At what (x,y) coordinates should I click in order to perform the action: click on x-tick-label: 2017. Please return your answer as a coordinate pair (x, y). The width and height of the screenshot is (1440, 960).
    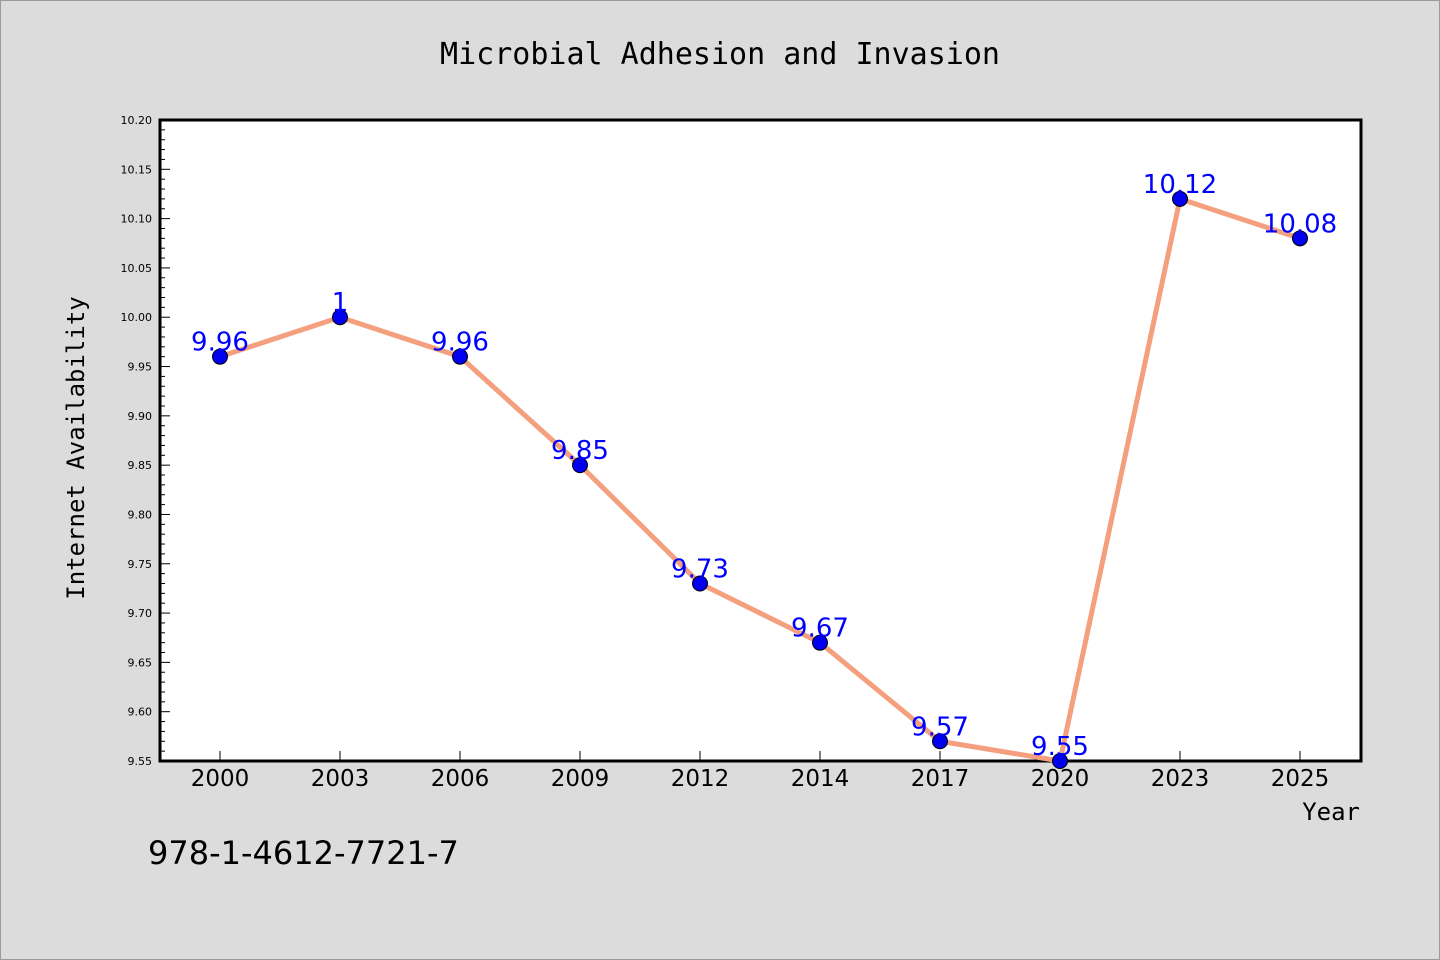
    Looking at the image, I should click on (940, 779).